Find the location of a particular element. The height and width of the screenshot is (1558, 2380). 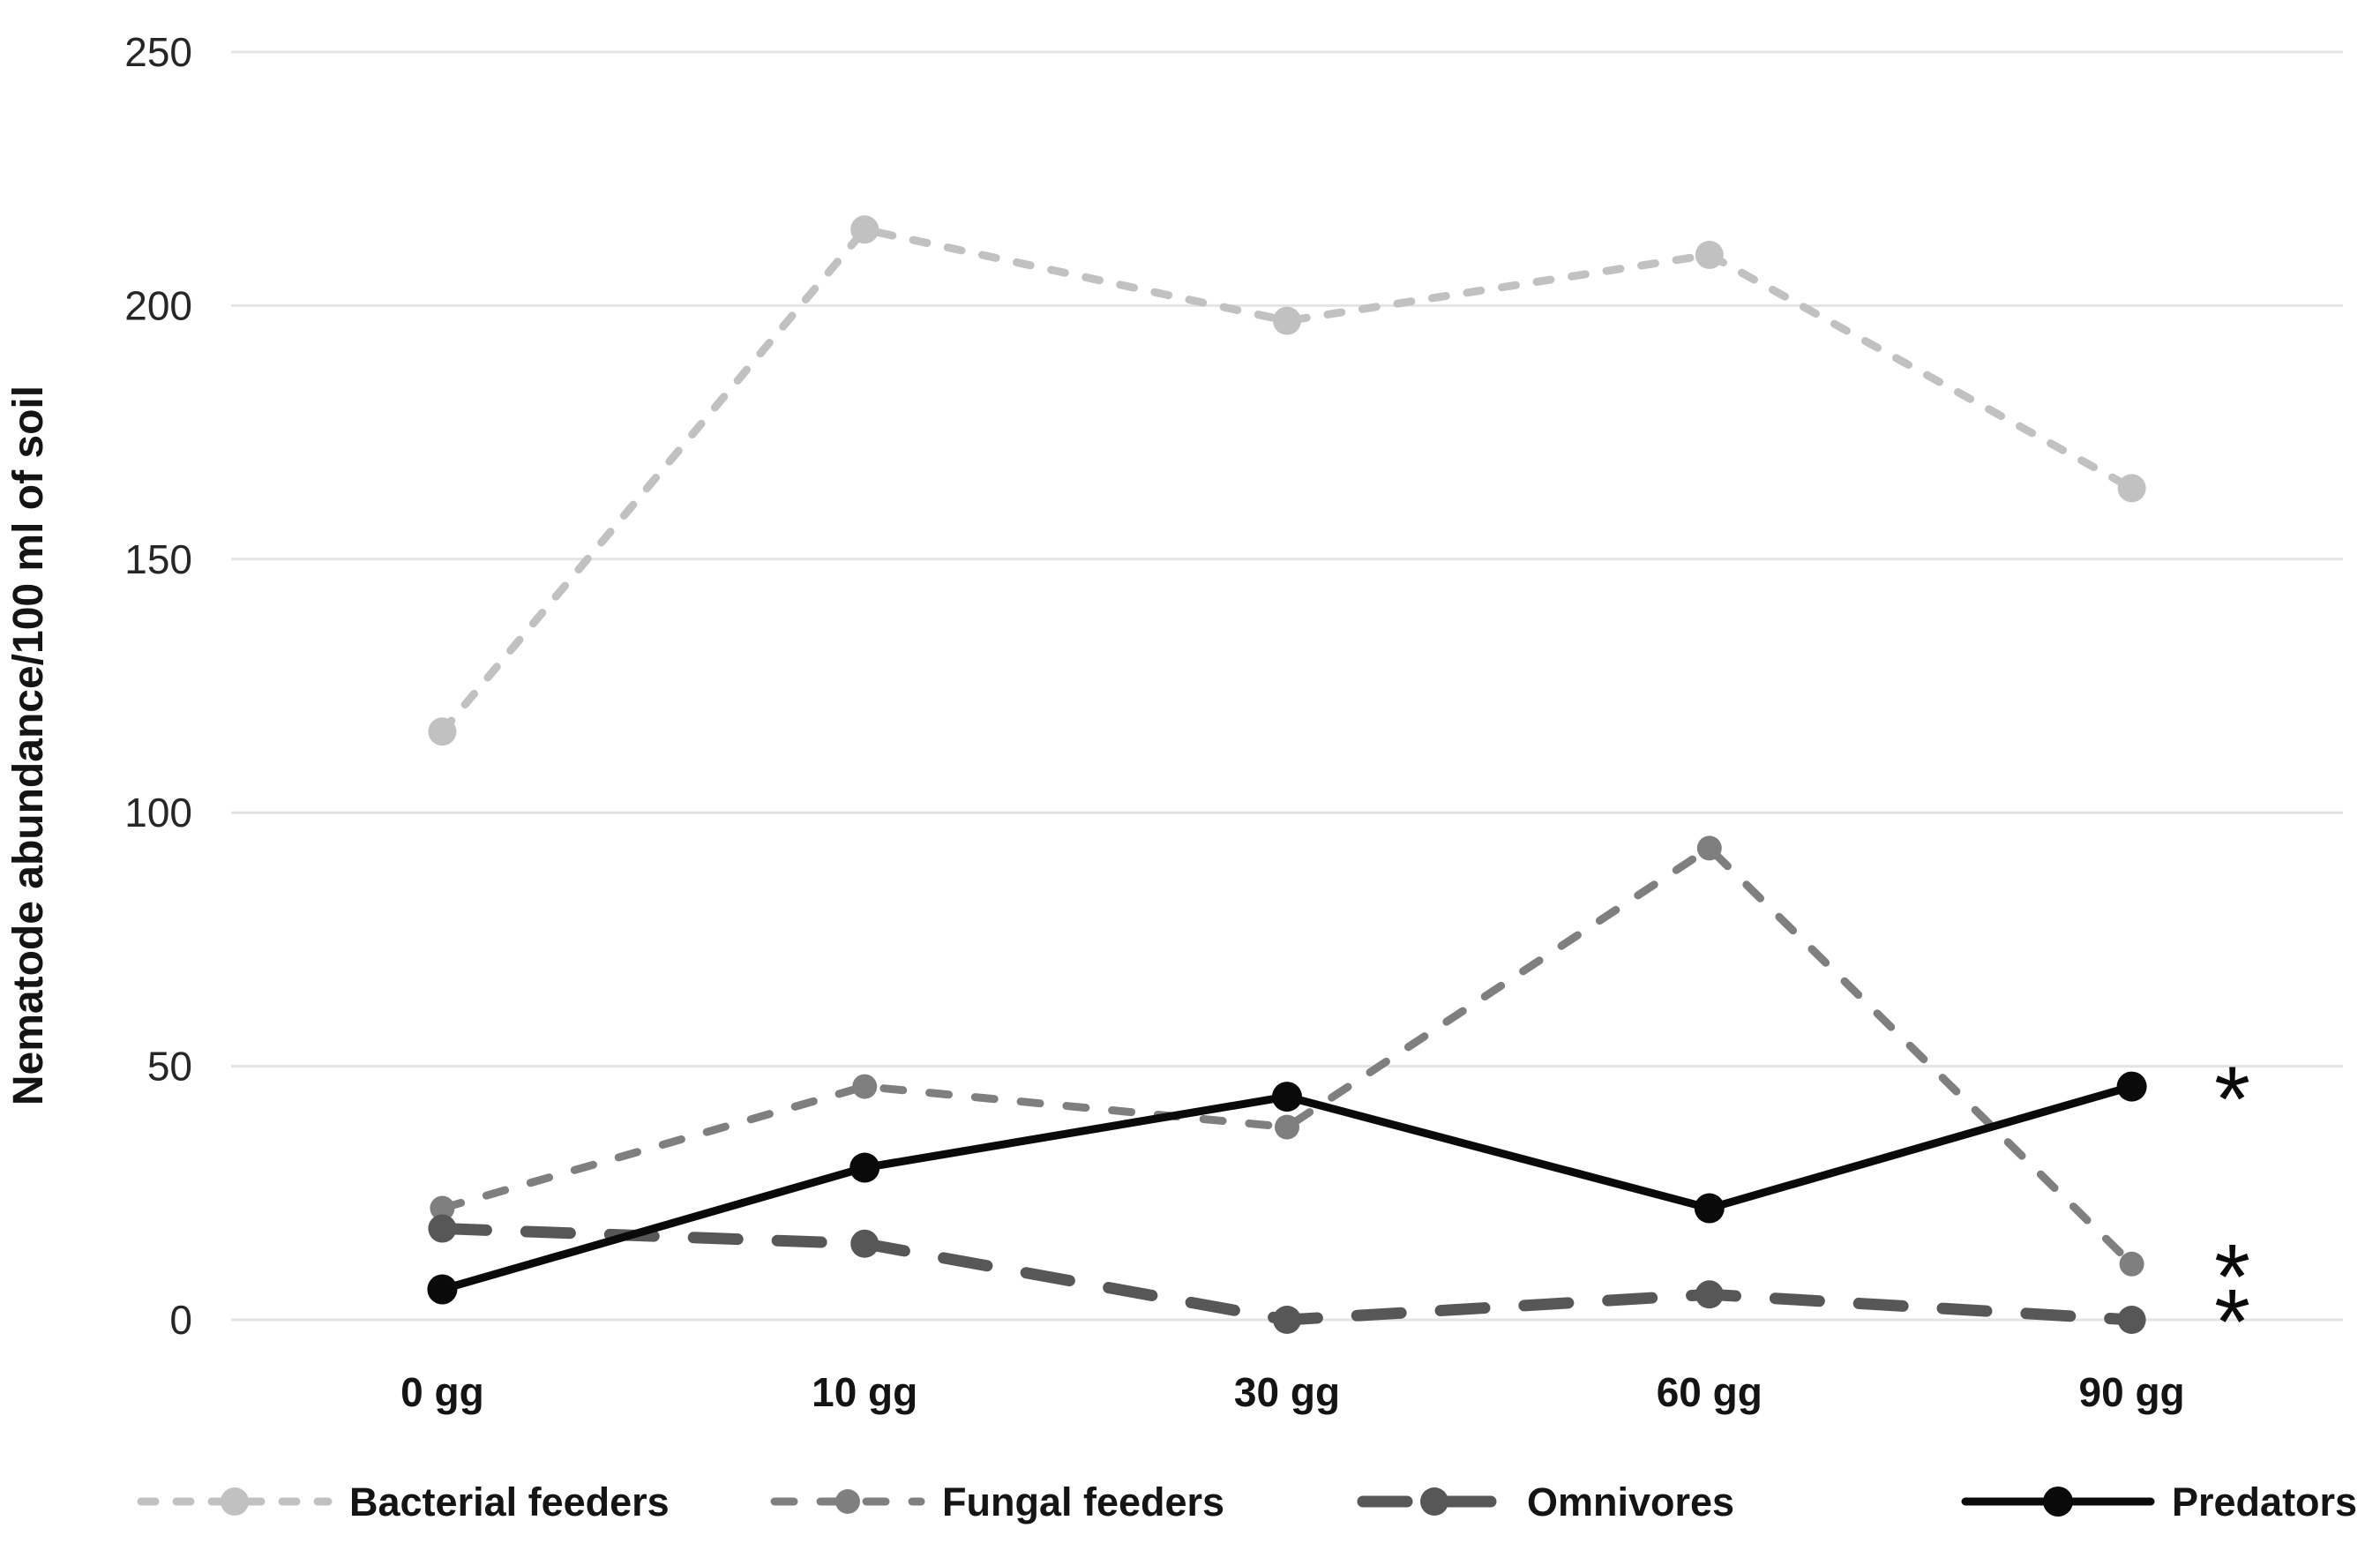

series-predators is located at coordinates (1287, 1188).